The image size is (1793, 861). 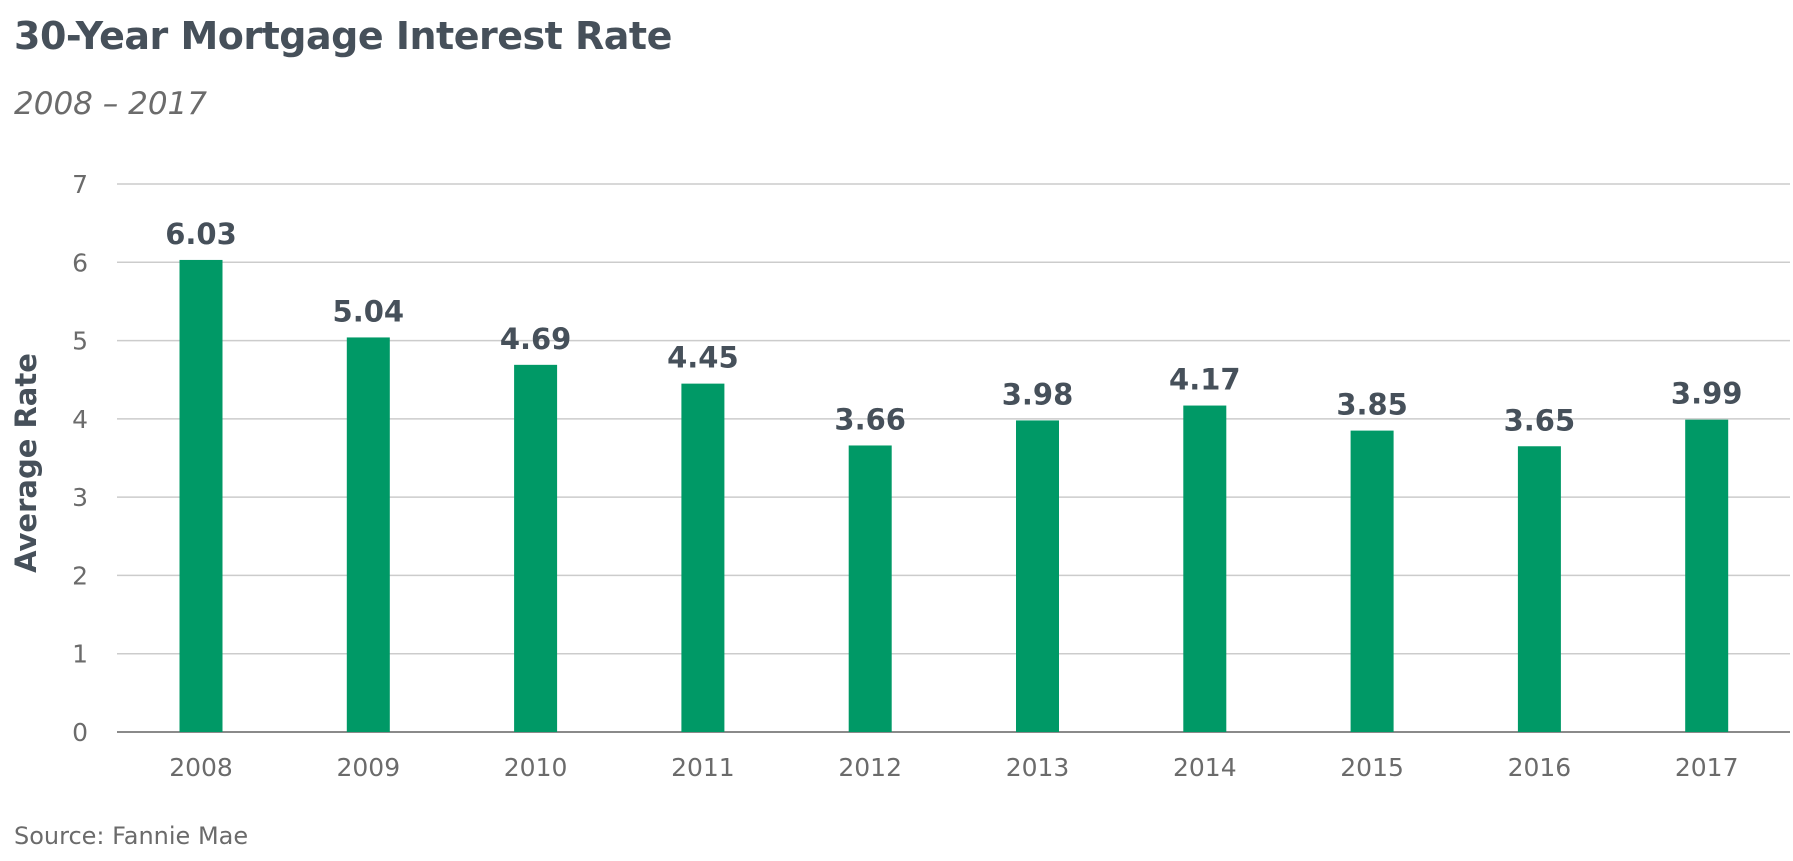 I want to click on y-tick-label: 5, so click(x=80, y=341).